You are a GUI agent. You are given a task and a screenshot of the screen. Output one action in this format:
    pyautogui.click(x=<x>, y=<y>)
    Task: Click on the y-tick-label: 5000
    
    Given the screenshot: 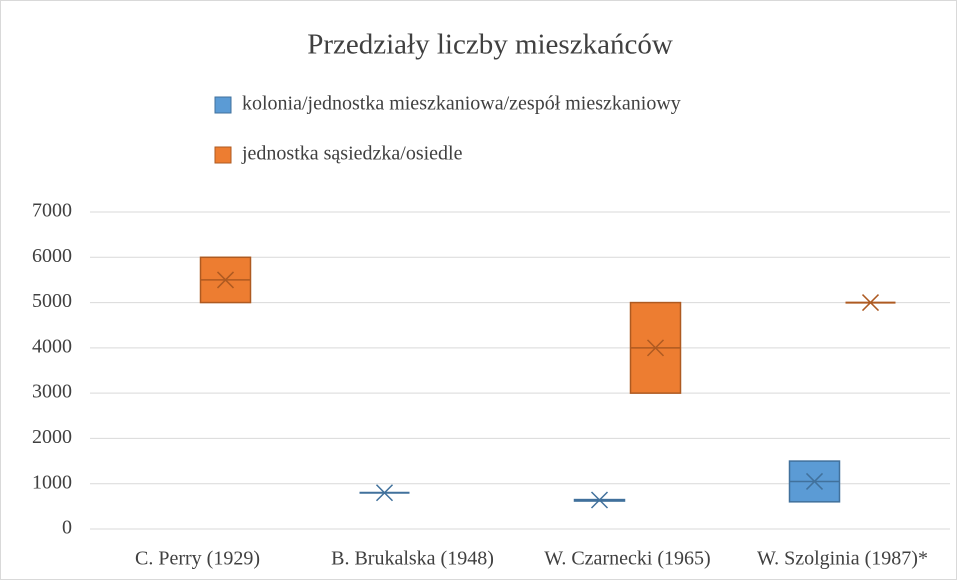 What is the action you would take?
    pyautogui.click(x=52, y=301)
    